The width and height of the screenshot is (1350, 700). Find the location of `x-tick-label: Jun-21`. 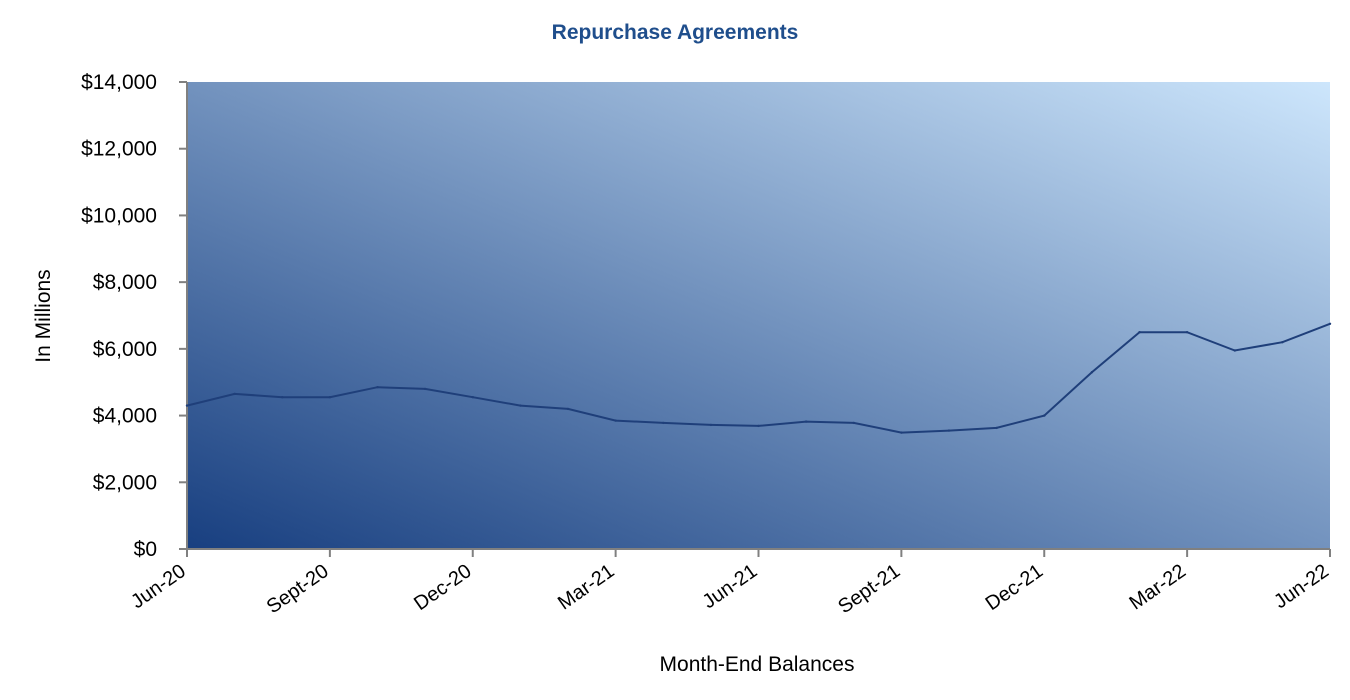

x-tick-label: Jun-21 is located at coordinates (730, 586).